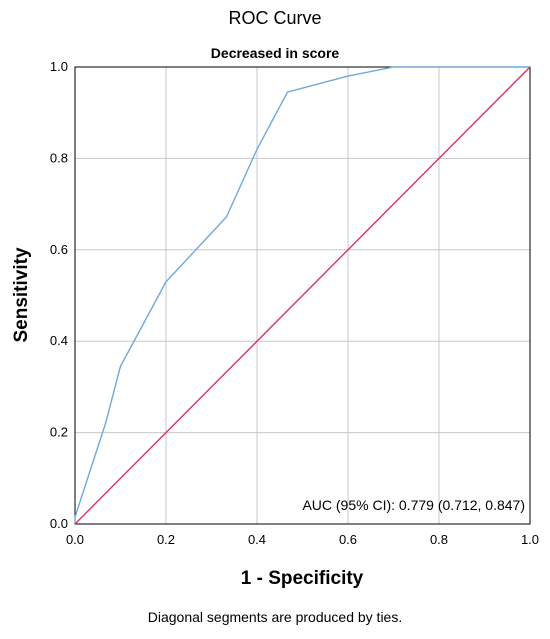  I want to click on x-tick-label: 0.2, so click(166, 539).